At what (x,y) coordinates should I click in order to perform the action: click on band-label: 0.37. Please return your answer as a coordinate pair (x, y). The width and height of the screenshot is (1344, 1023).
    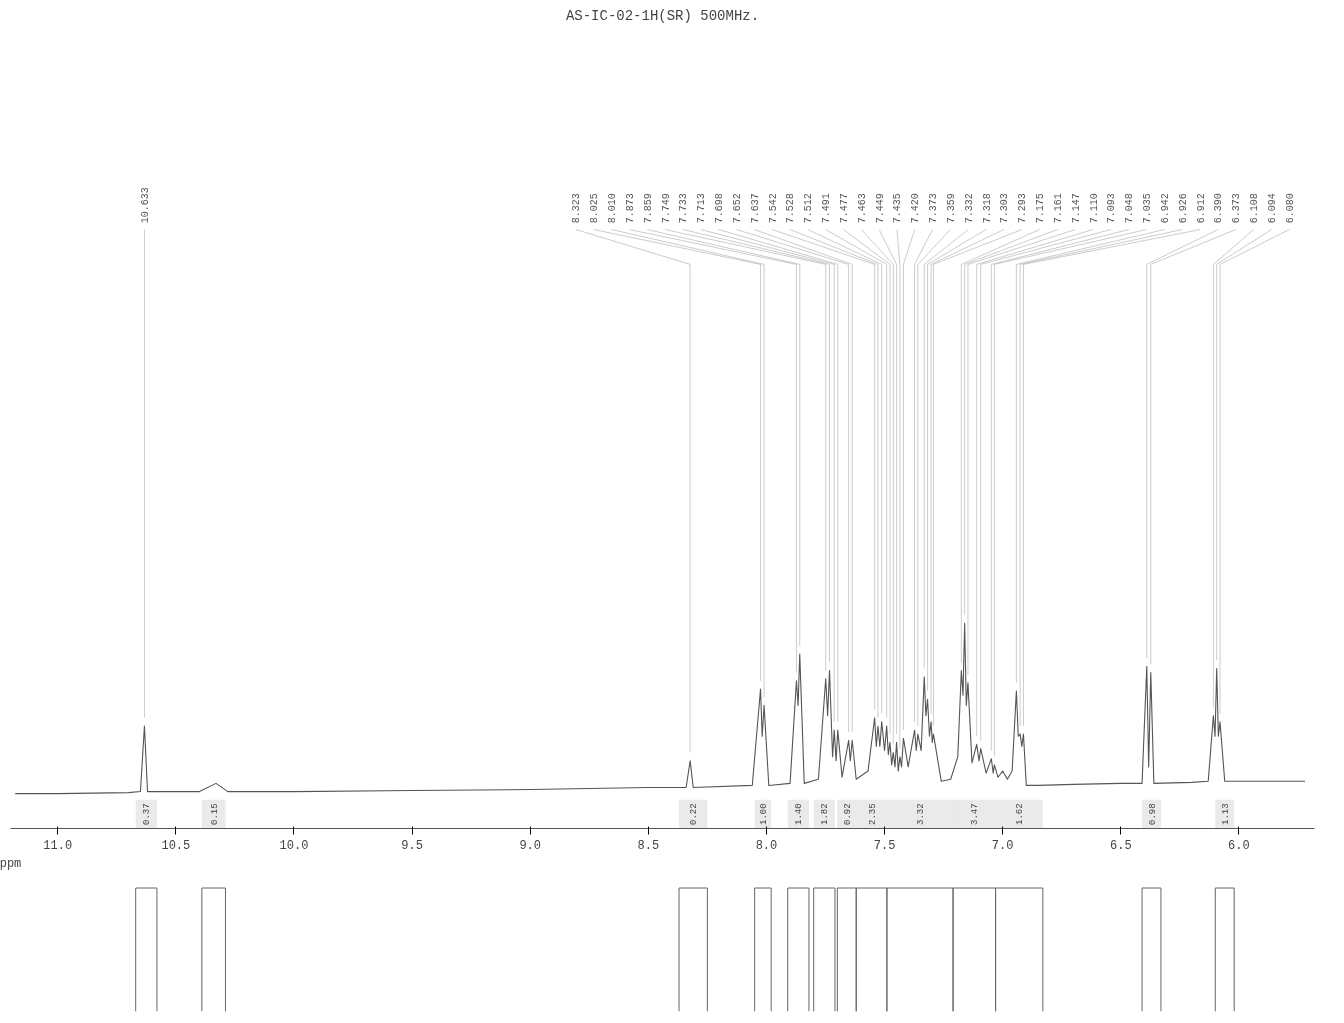
    Looking at the image, I should click on (147, 814).